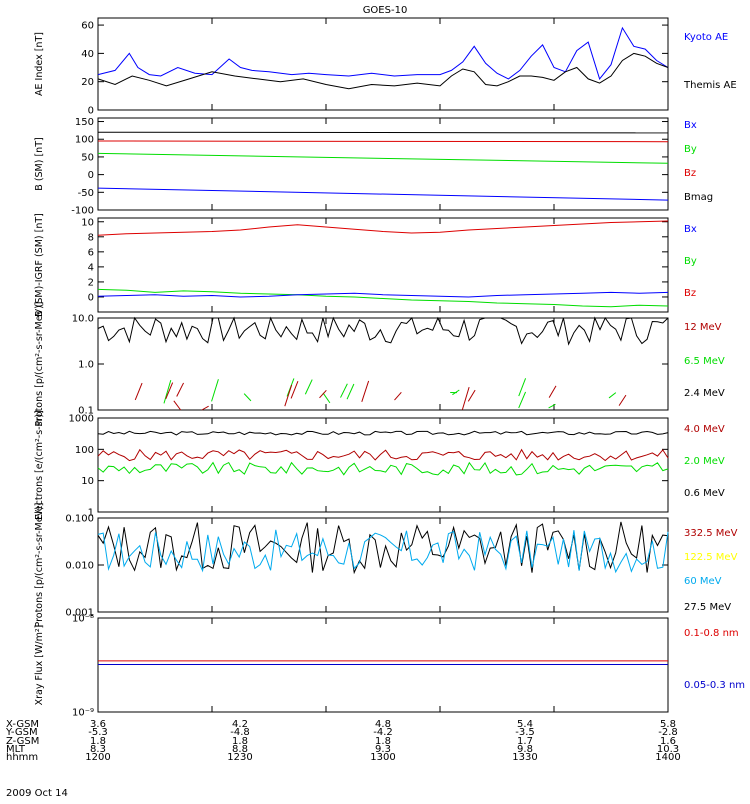 The height and width of the screenshot is (804, 750). Describe the element at coordinates (704, 429) in the screenshot. I see `legend-4-0-mev: 4.0 MeV` at that location.